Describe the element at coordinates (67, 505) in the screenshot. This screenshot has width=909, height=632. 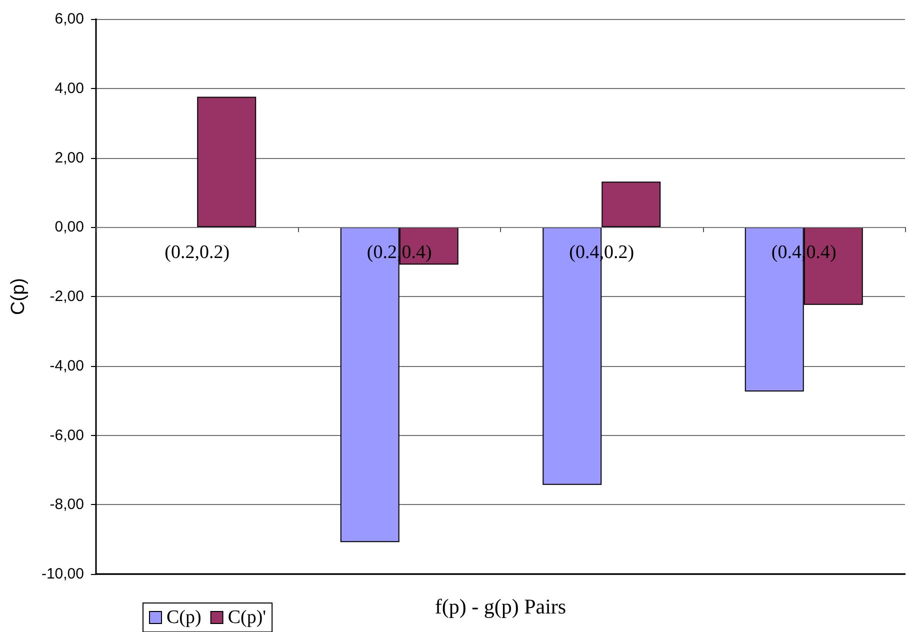
I see `y-tick-label: -8,00` at that location.